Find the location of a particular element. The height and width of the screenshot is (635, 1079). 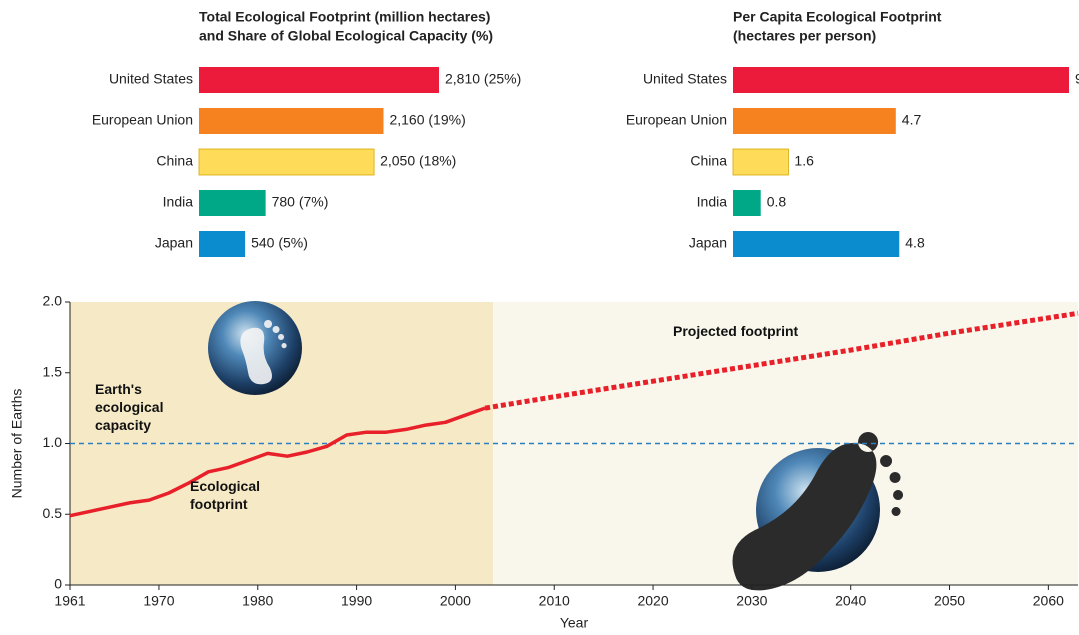

chart-title: Per Capita Ecological Footprint is located at coordinates (837, 17).